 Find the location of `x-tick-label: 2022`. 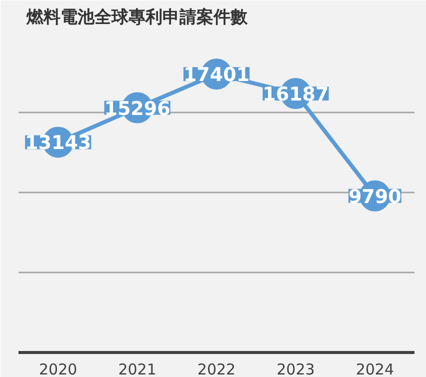

x-tick-label: 2022 is located at coordinates (216, 368).